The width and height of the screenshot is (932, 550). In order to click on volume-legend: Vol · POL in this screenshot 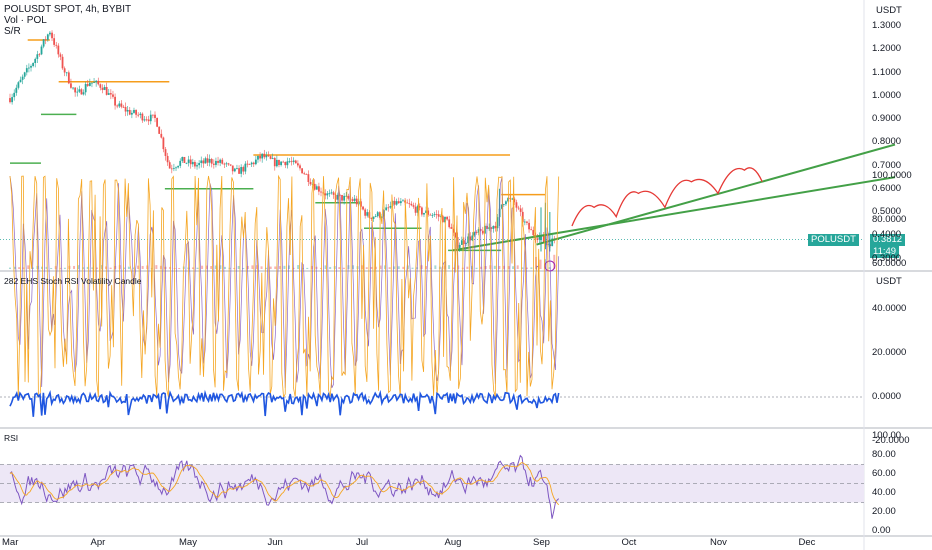, I will do `click(25, 20)`.